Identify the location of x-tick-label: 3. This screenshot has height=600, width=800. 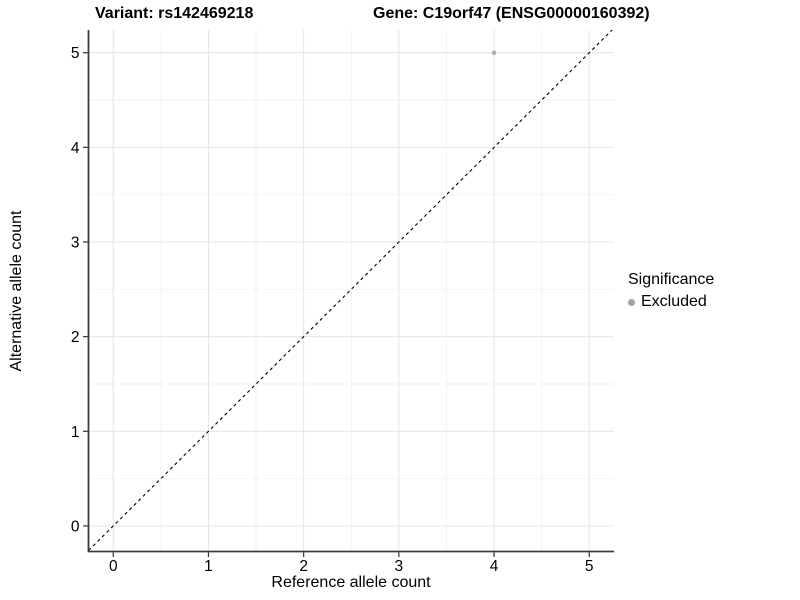
(399, 566).